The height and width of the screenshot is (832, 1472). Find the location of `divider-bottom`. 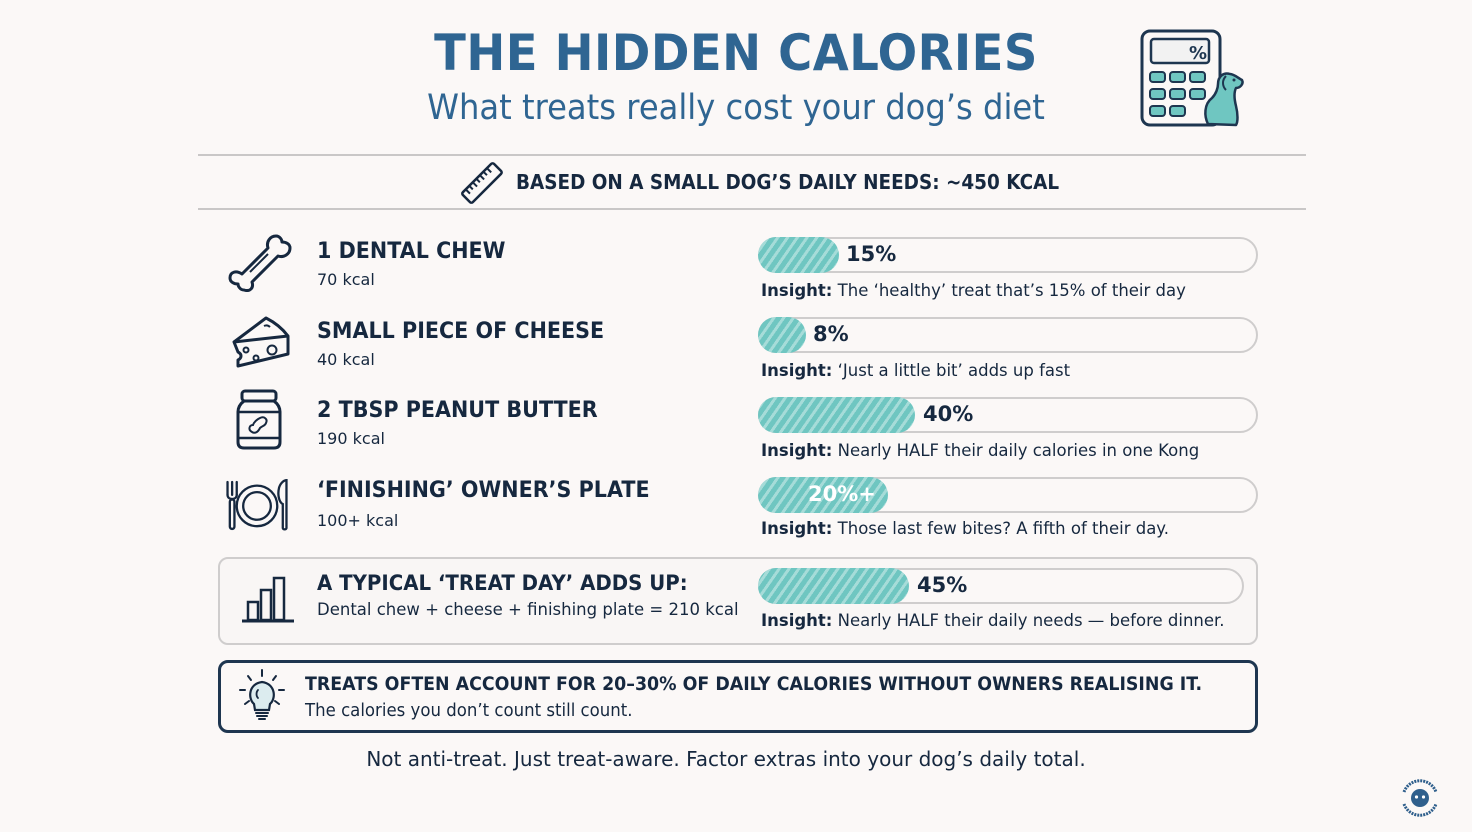

divider-bottom is located at coordinates (752, 209).